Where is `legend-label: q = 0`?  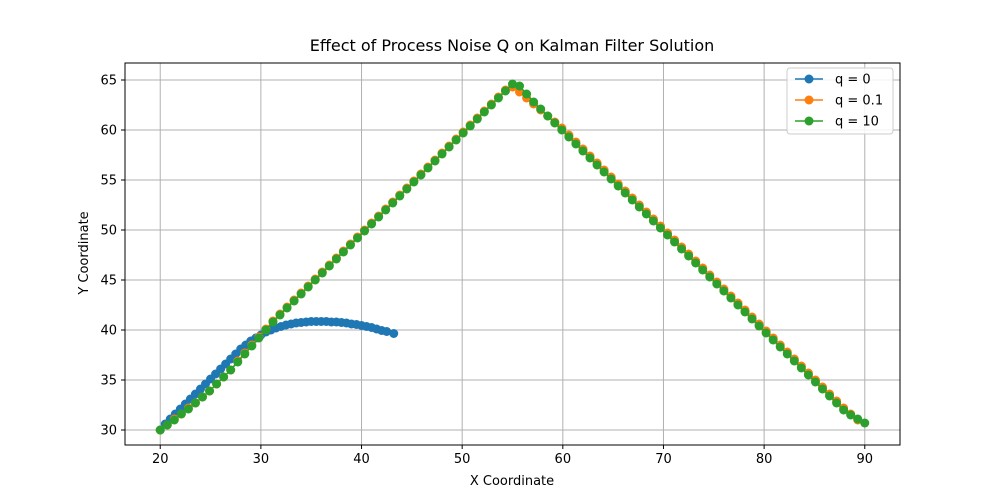
legend-label: q = 0 is located at coordinates (853, 80).